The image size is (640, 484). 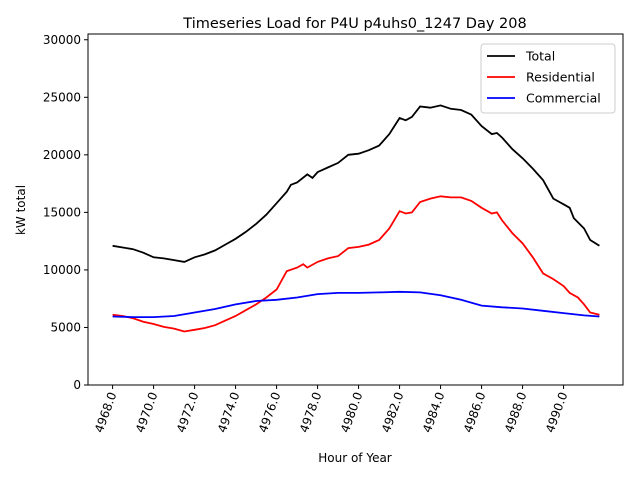 I want to click on y-tick-label: 15000, so click(x=62, y=212).